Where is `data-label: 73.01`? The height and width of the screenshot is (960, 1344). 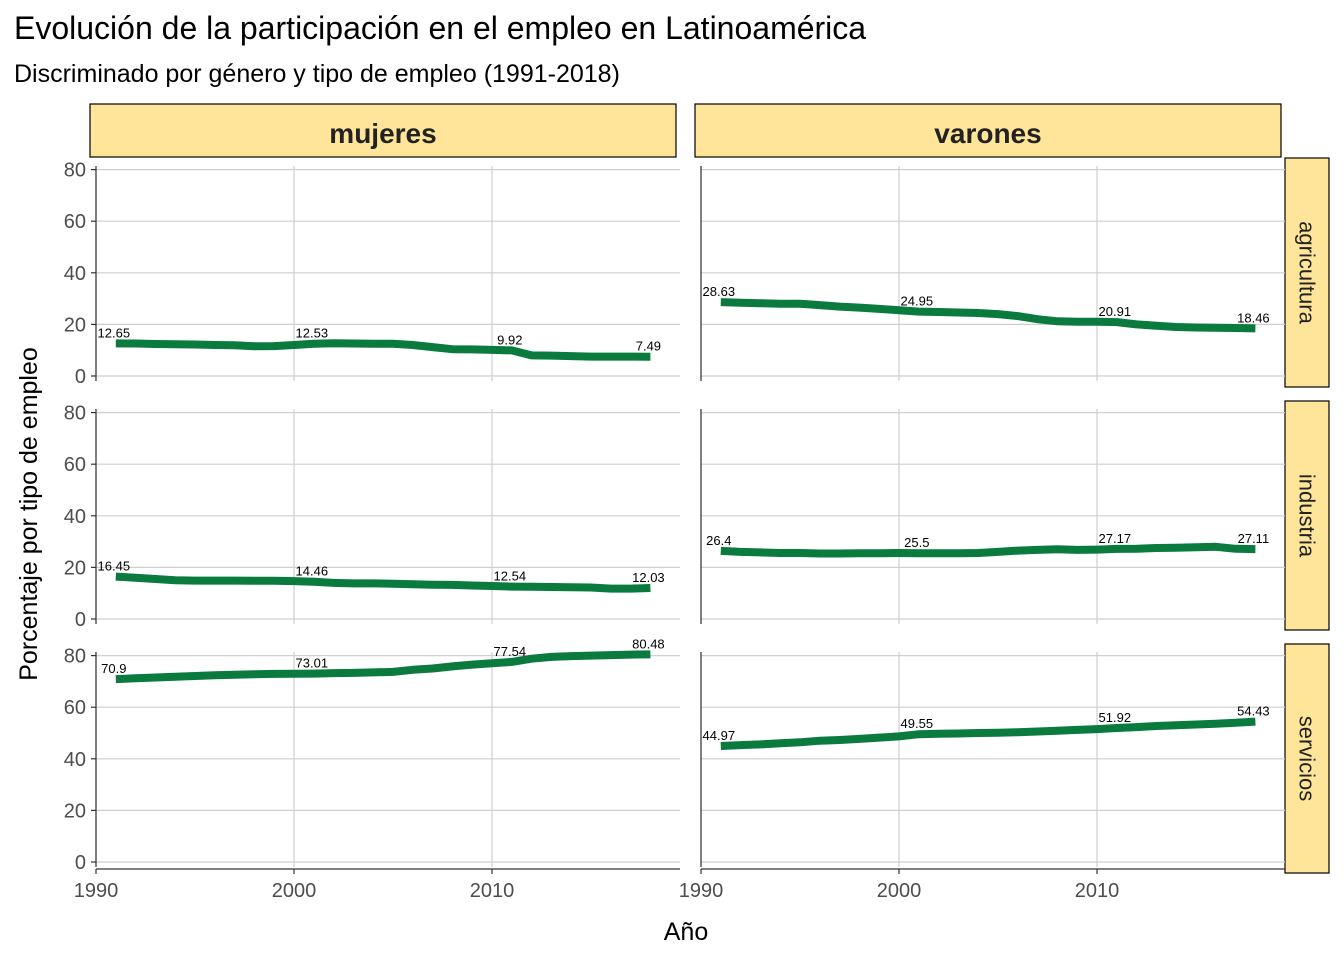
data-label: 73.01 is located at coordinates (312, 663).